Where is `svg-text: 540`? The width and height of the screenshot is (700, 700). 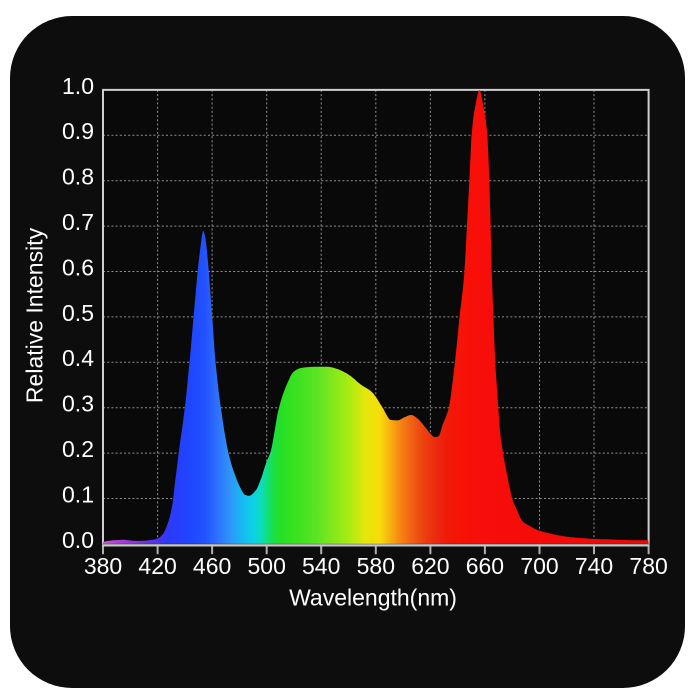 svg-text: 540 is located at coordinates (321, 566).